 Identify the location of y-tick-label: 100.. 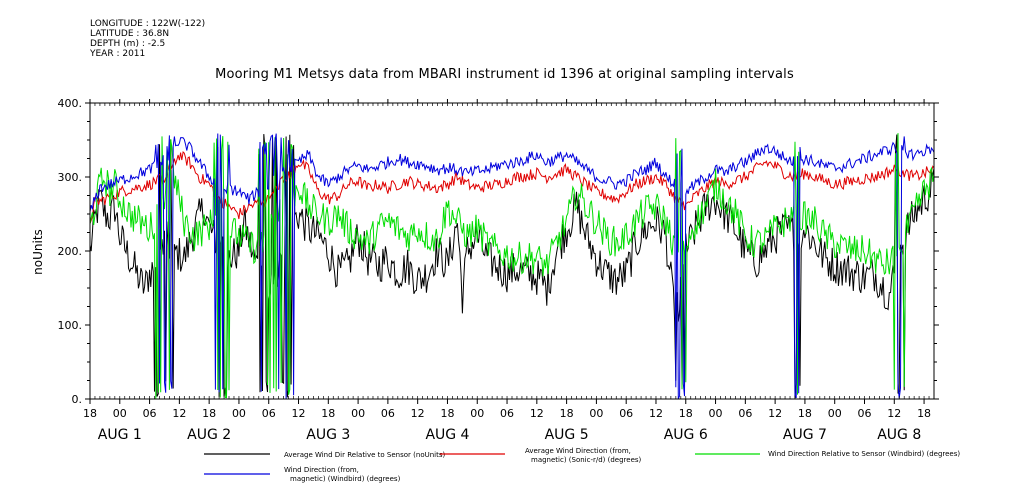
(70, 325).